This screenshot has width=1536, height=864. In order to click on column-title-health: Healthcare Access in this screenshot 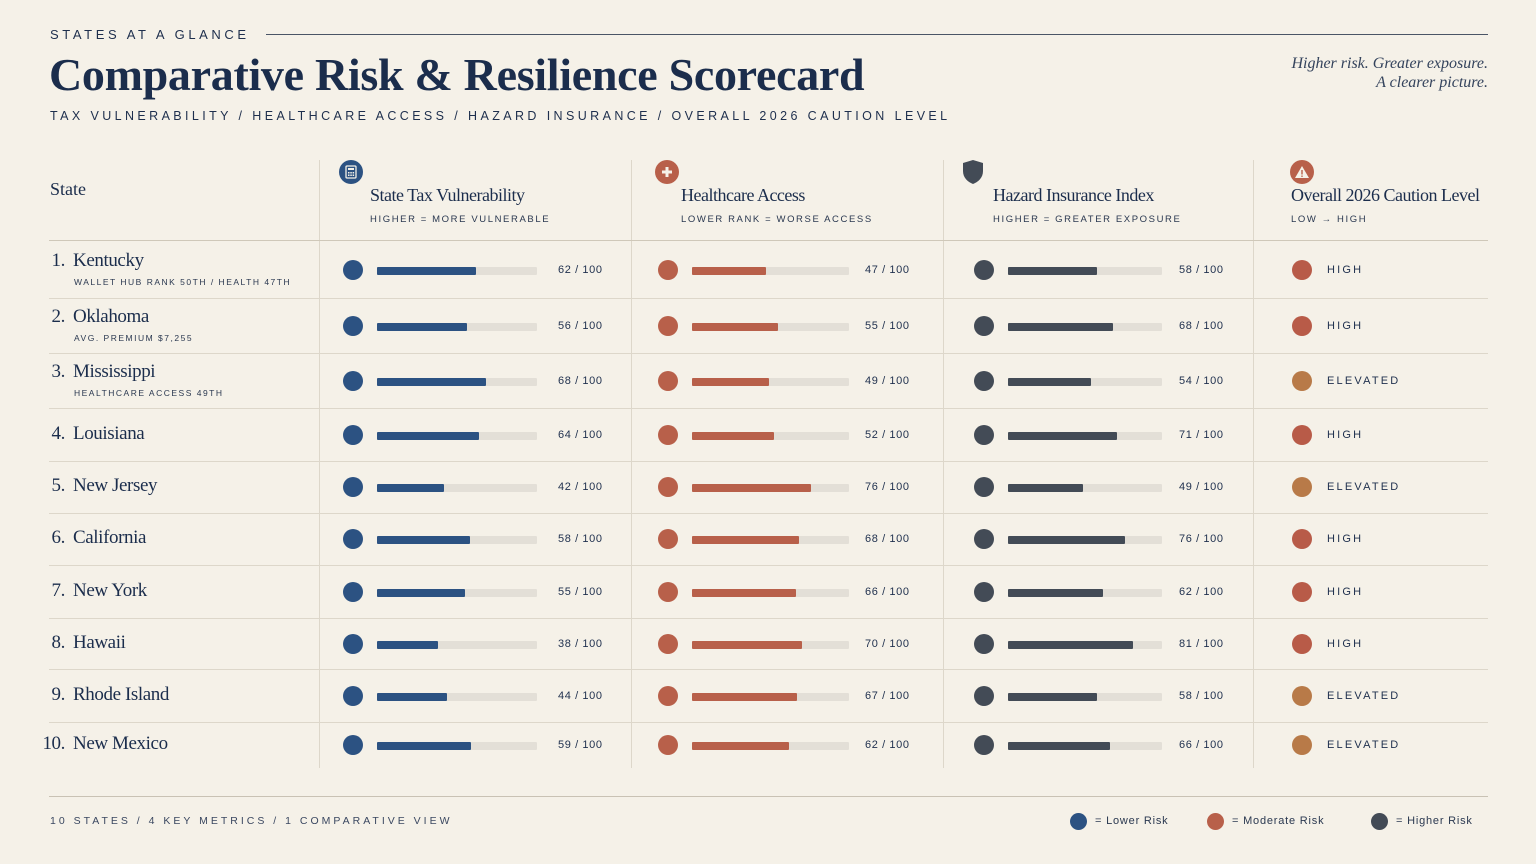, I will do `click(743, 195)`.